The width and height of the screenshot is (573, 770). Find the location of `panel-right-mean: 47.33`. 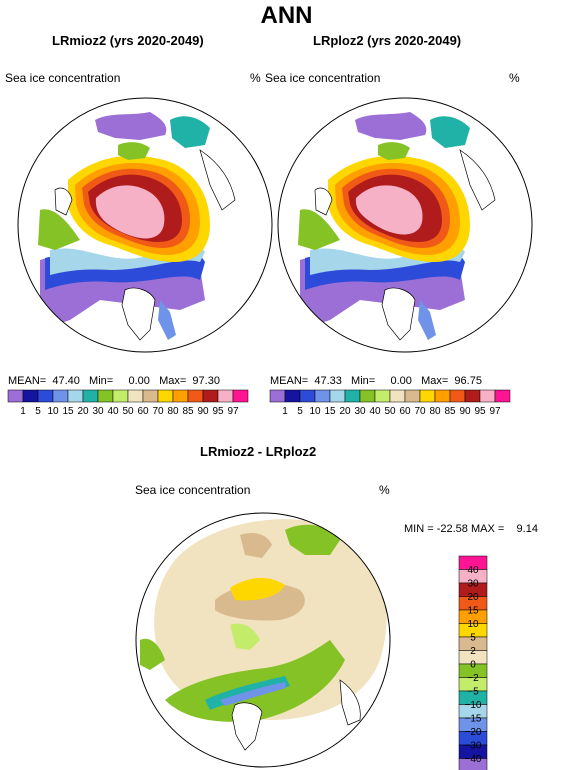

panel-right-mean: 47.33 is located at coordinates (328, 381).